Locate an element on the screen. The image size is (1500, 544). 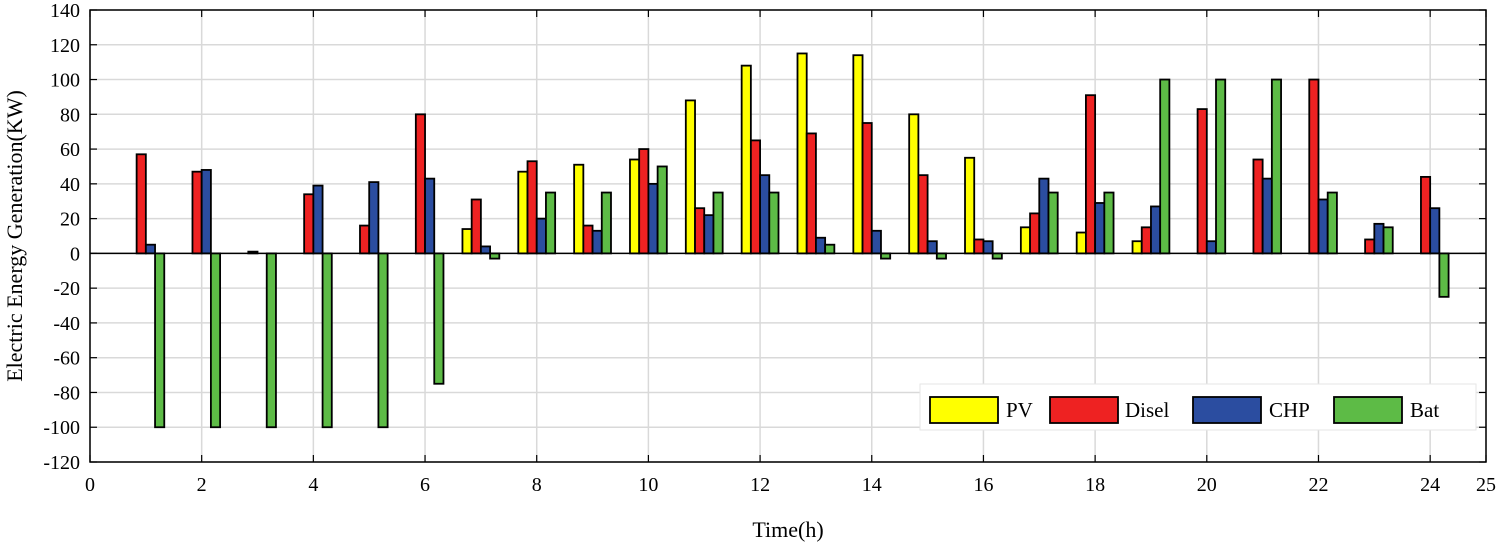
x-tick-label: 24 is located at coordinates (1430, 485).